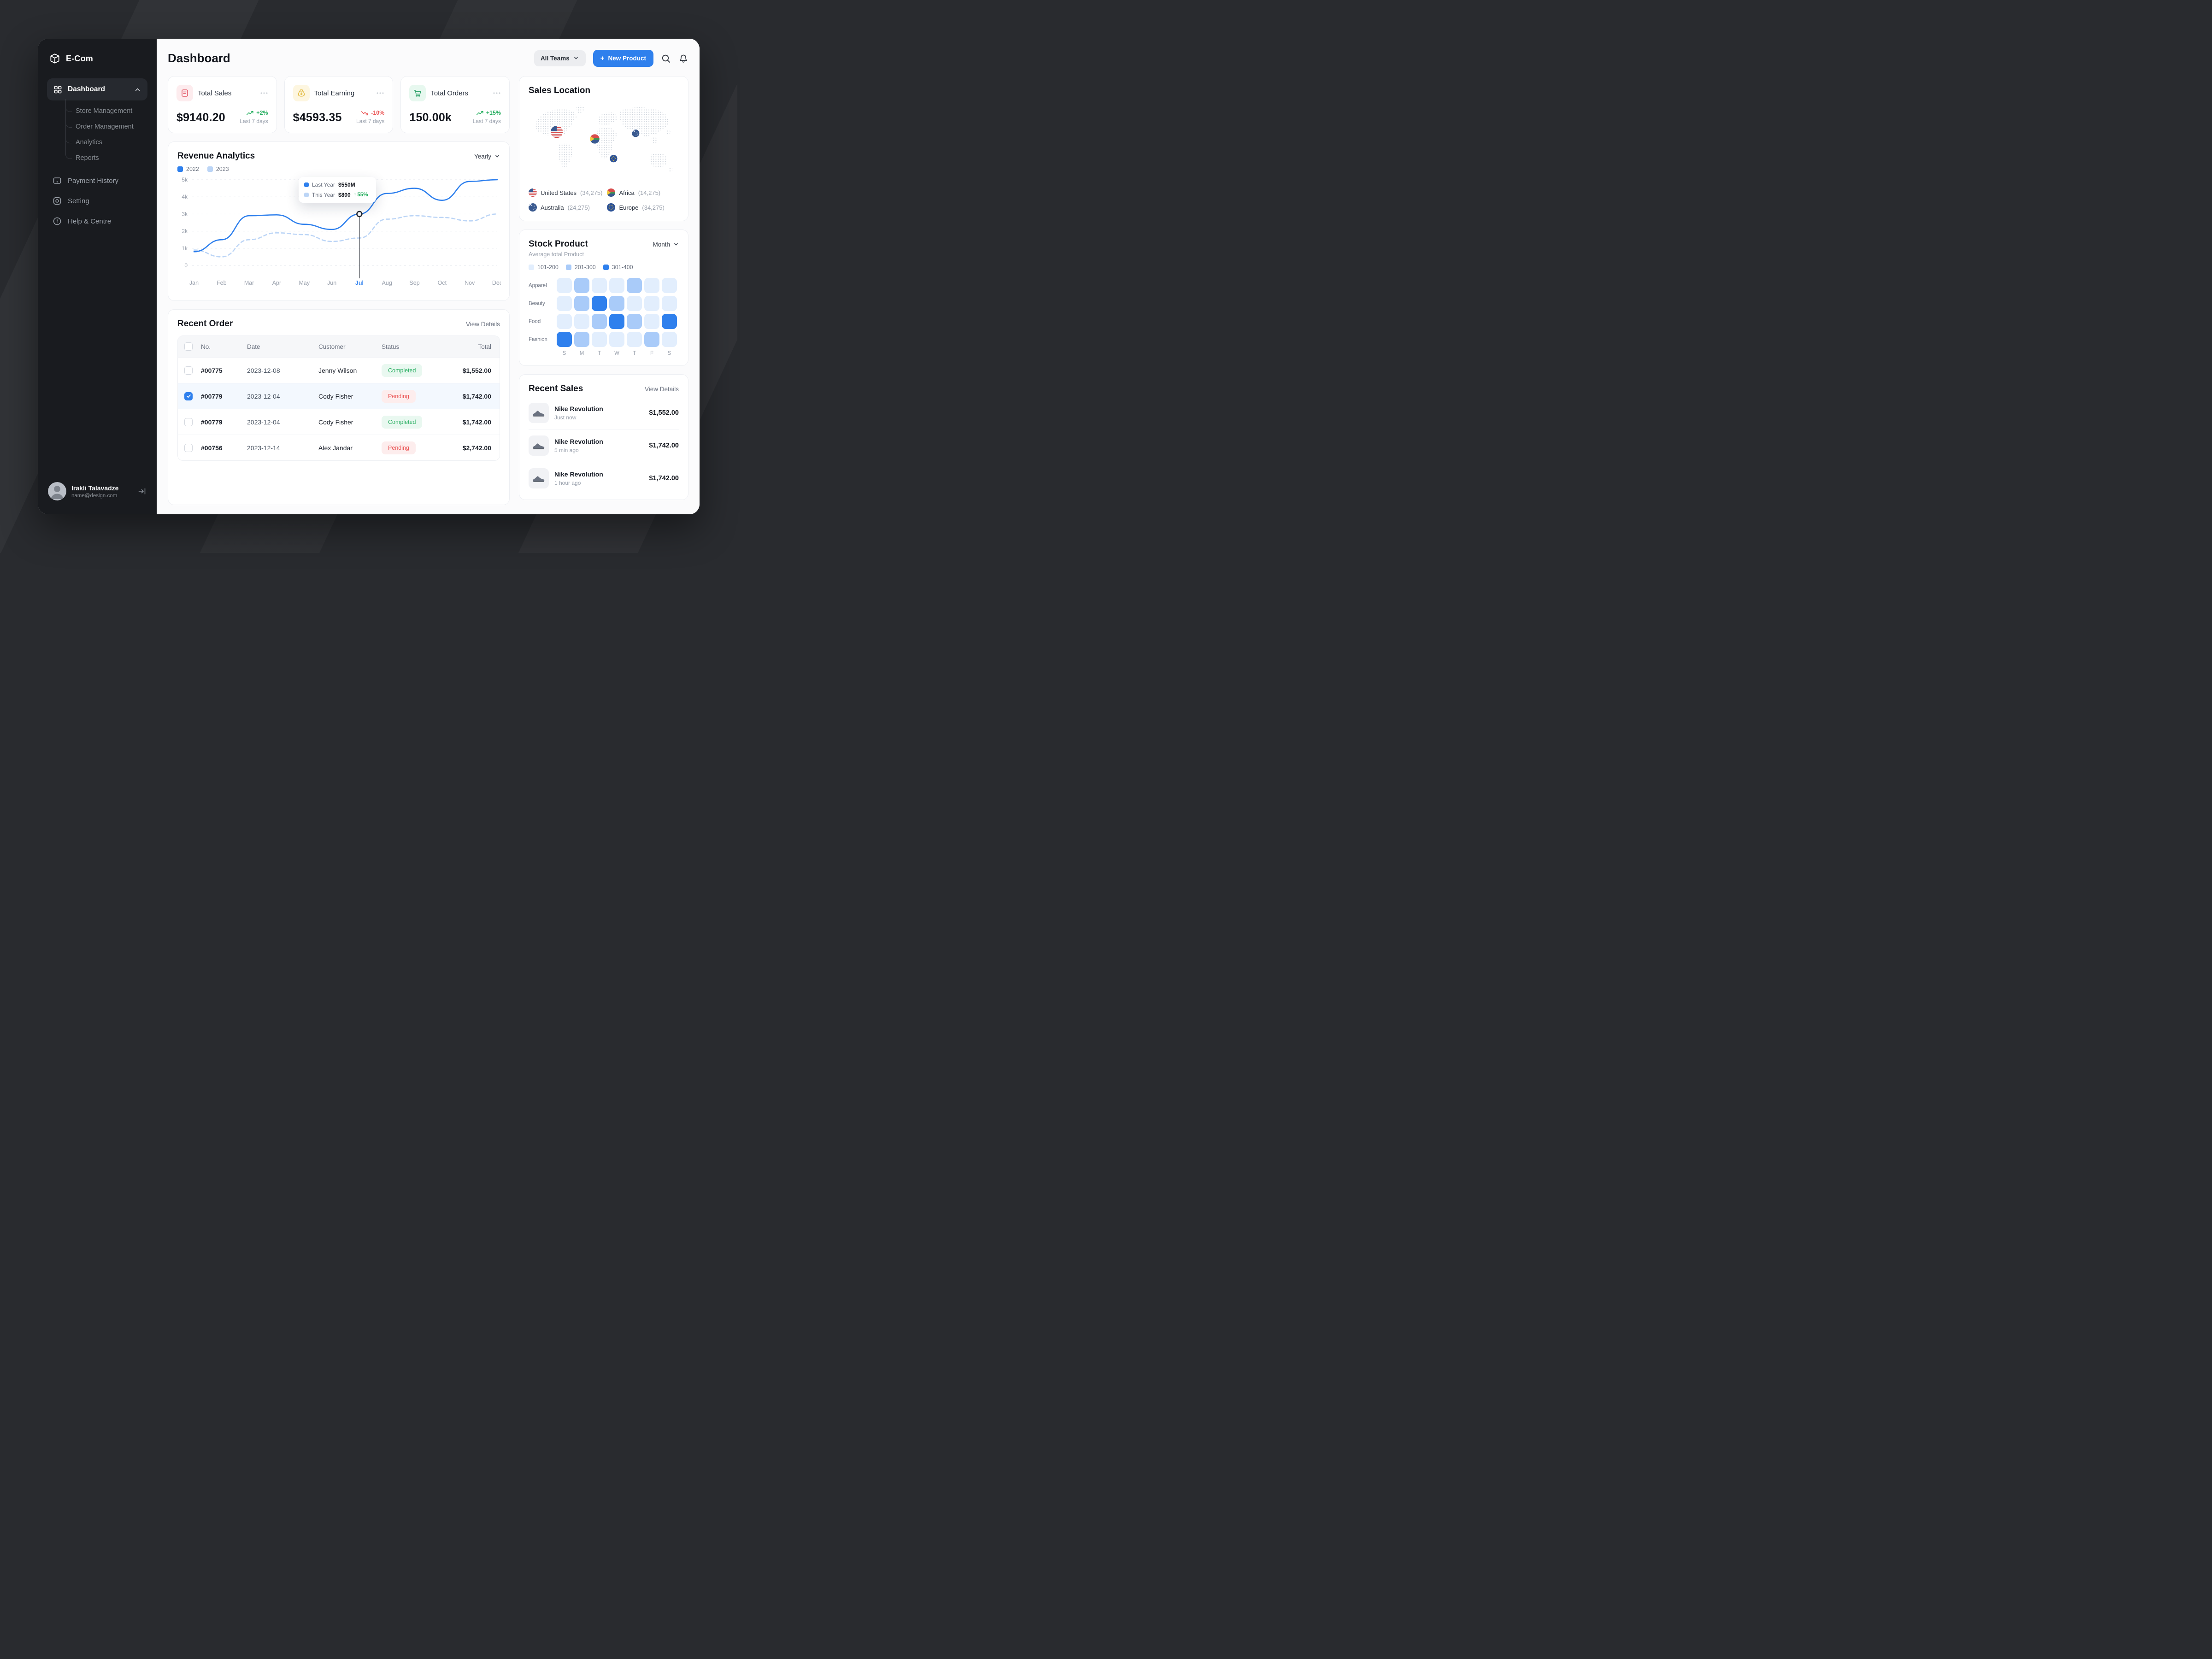 The image size is (2212, 1659). Describe the element at coordinates (560, 58) in the screenshot. I see `teams-dropdown: All Teams` at that location.